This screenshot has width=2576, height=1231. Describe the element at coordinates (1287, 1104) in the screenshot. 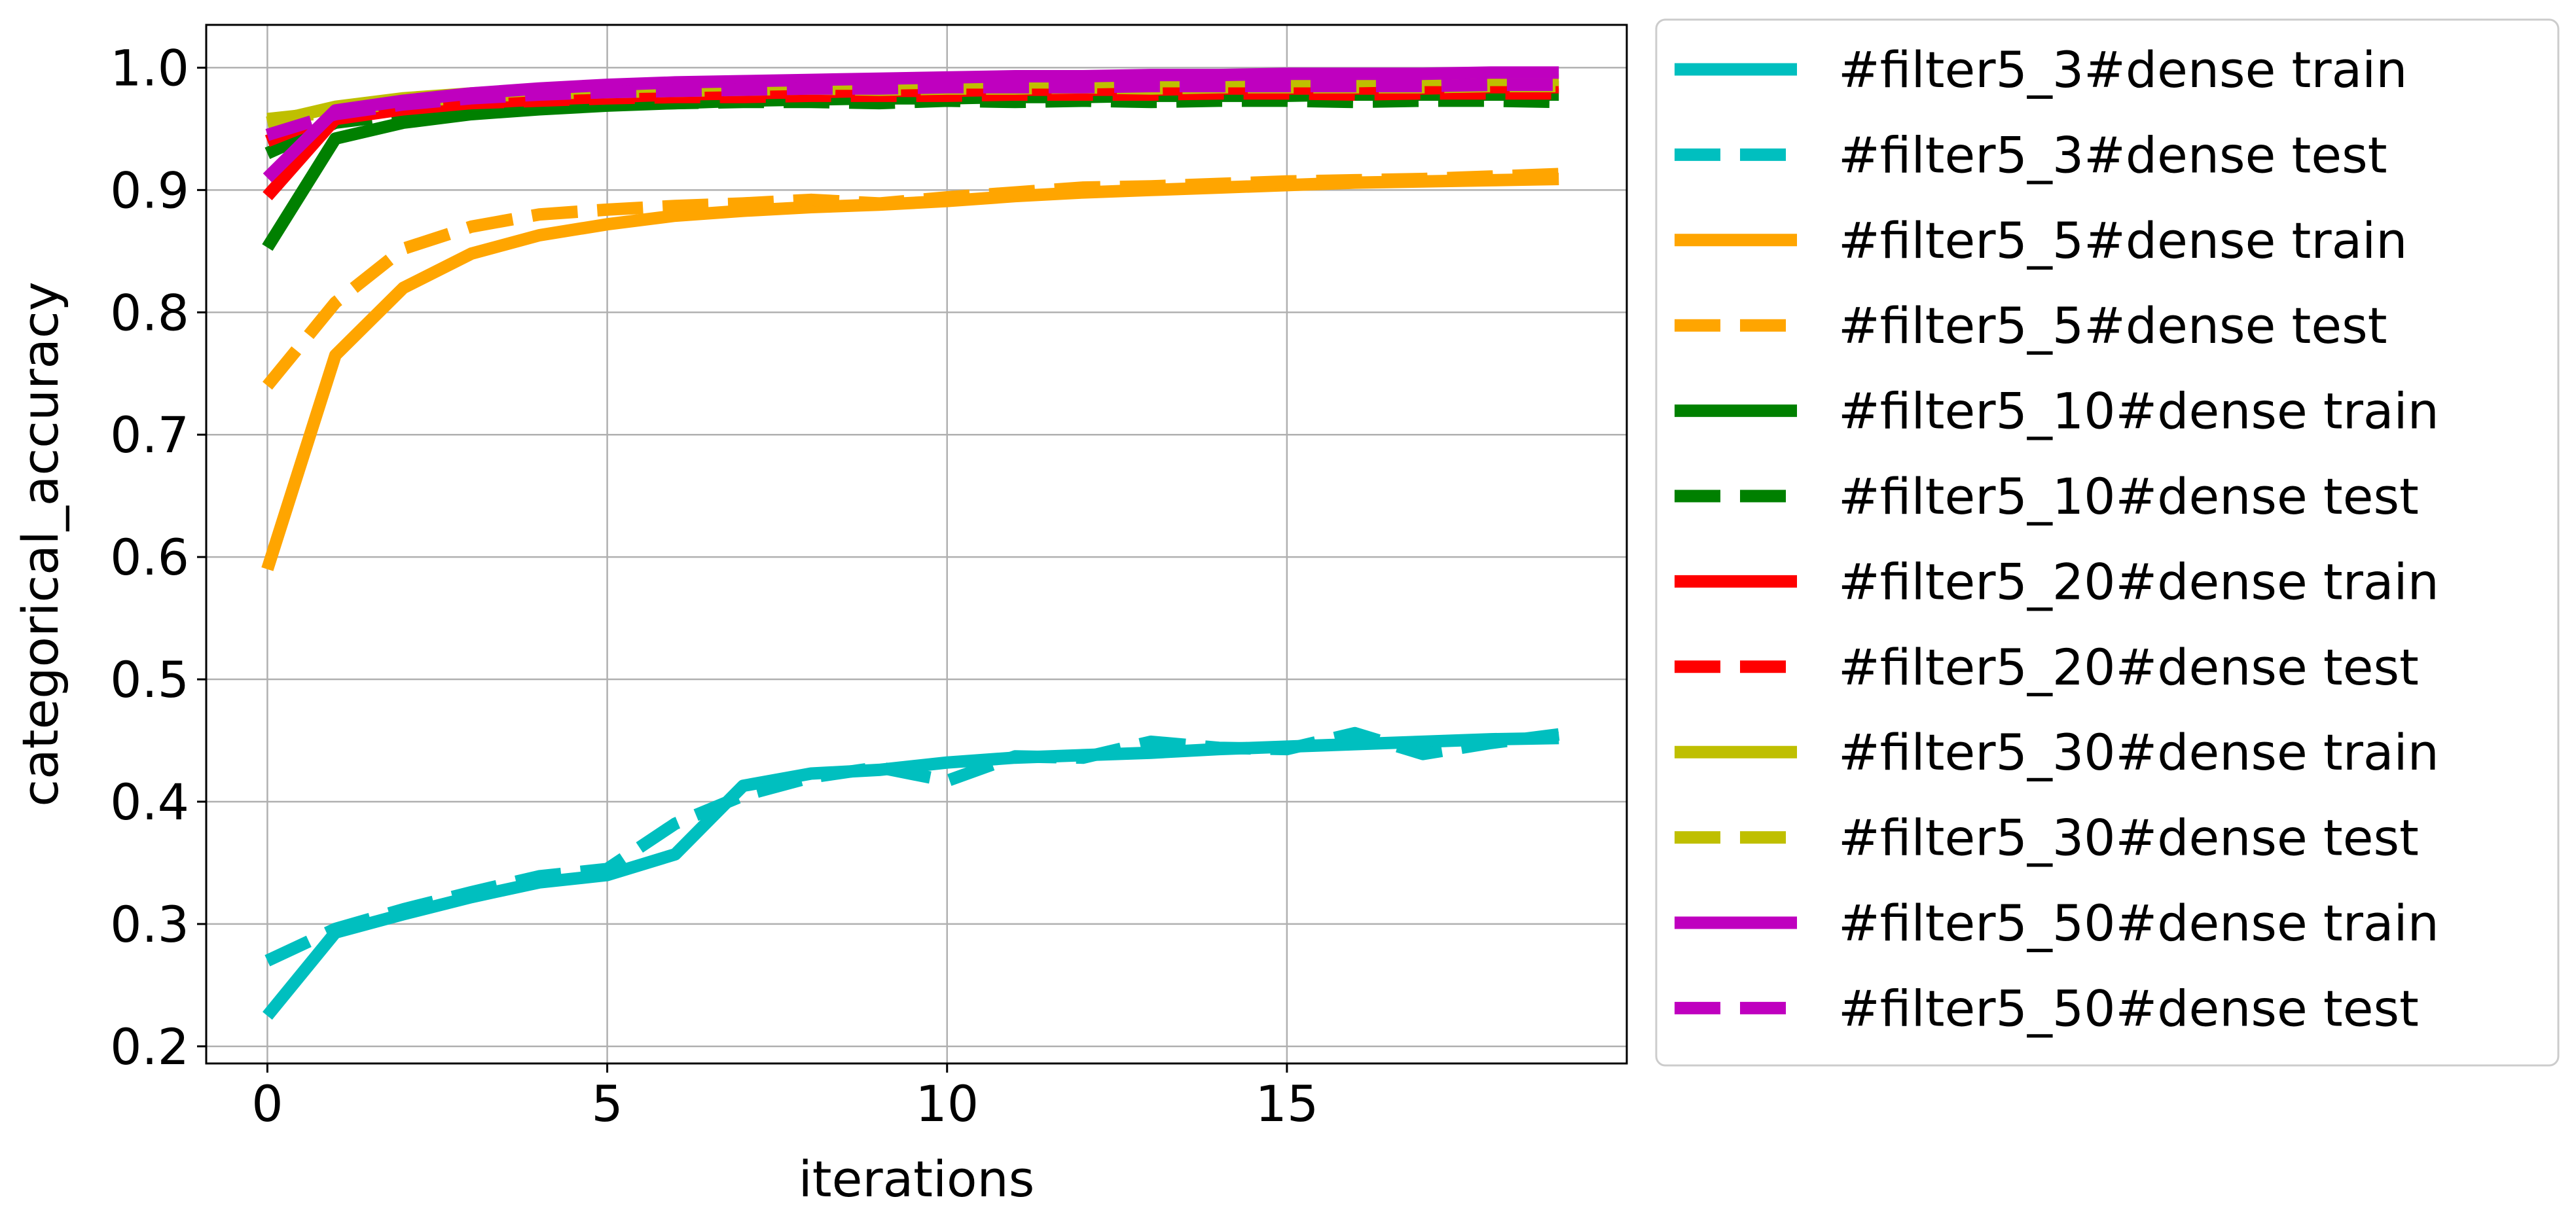

I see `x-tick-label: 15` at that location.